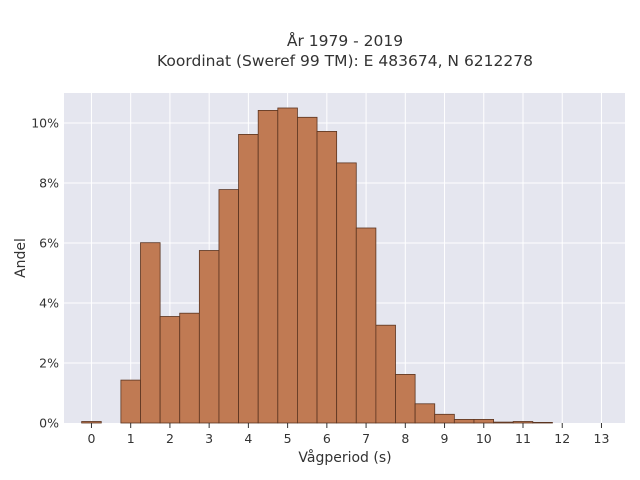  What do you see at coordinates (21, 258) in the screenshot?
I see `y-axis-label: Andel` at bounding box center [21, 258].